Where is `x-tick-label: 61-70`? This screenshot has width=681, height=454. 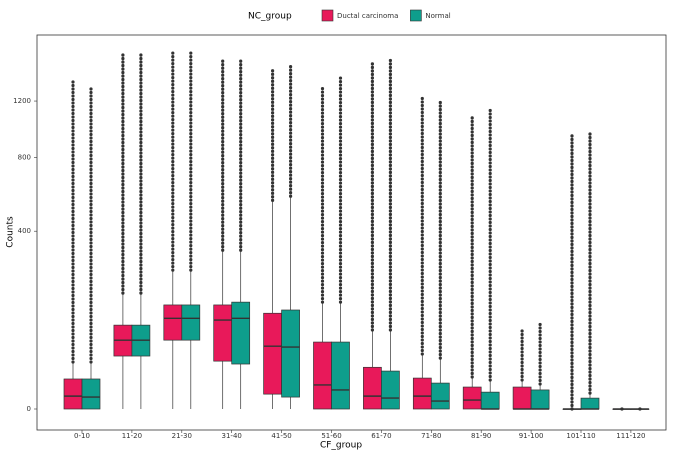
x-tick-label: 61-70 is located at coordinates (381, 436).